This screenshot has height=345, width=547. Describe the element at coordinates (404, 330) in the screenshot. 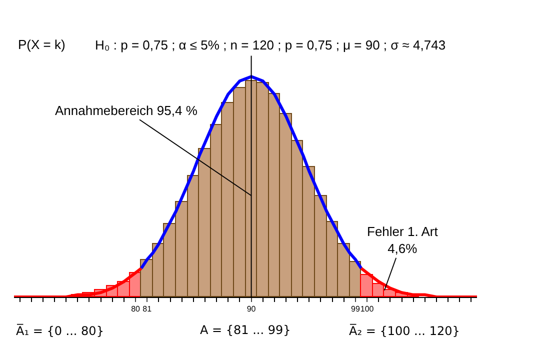

I see `text: A̅₂ = {100 ... 120}` at that location.